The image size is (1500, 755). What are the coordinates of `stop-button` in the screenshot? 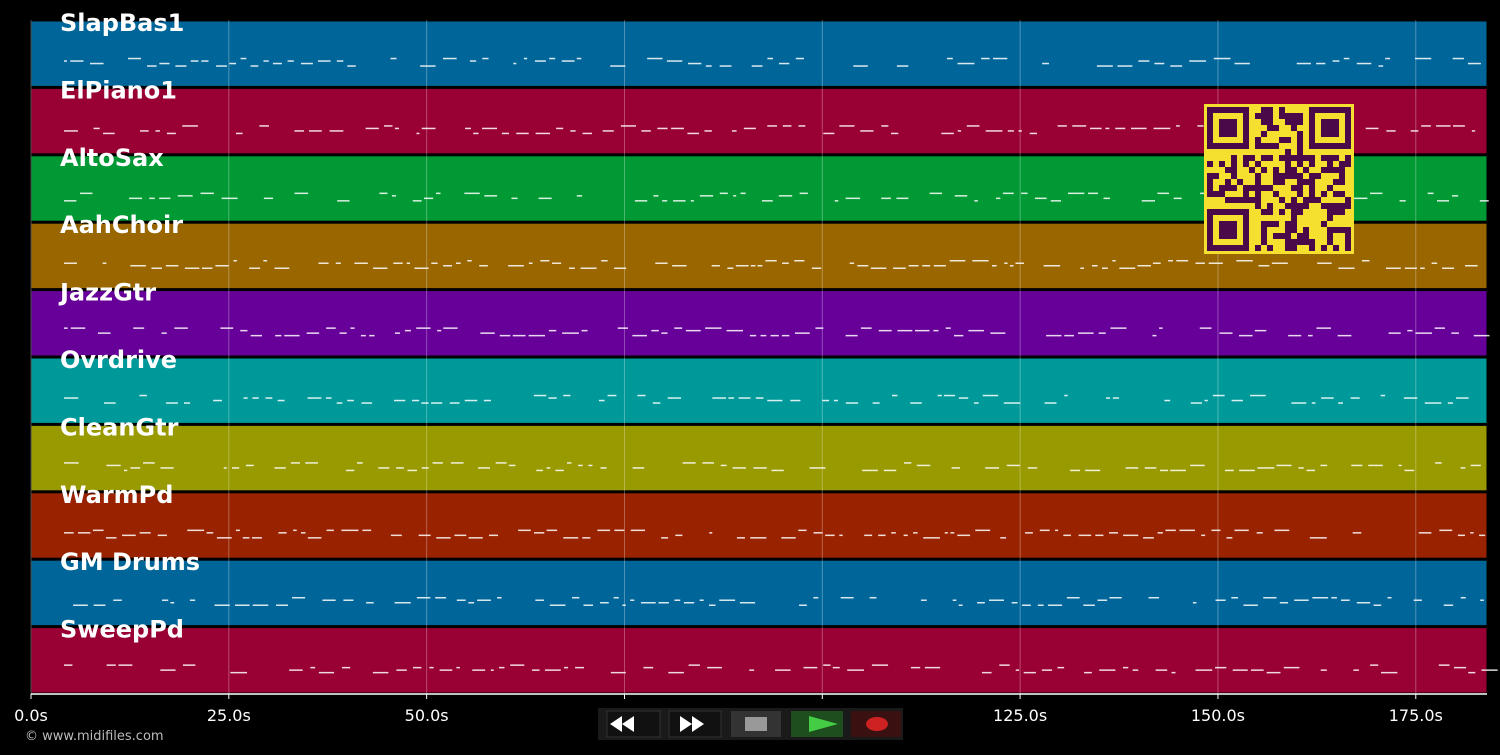 It's located at (756, 724).